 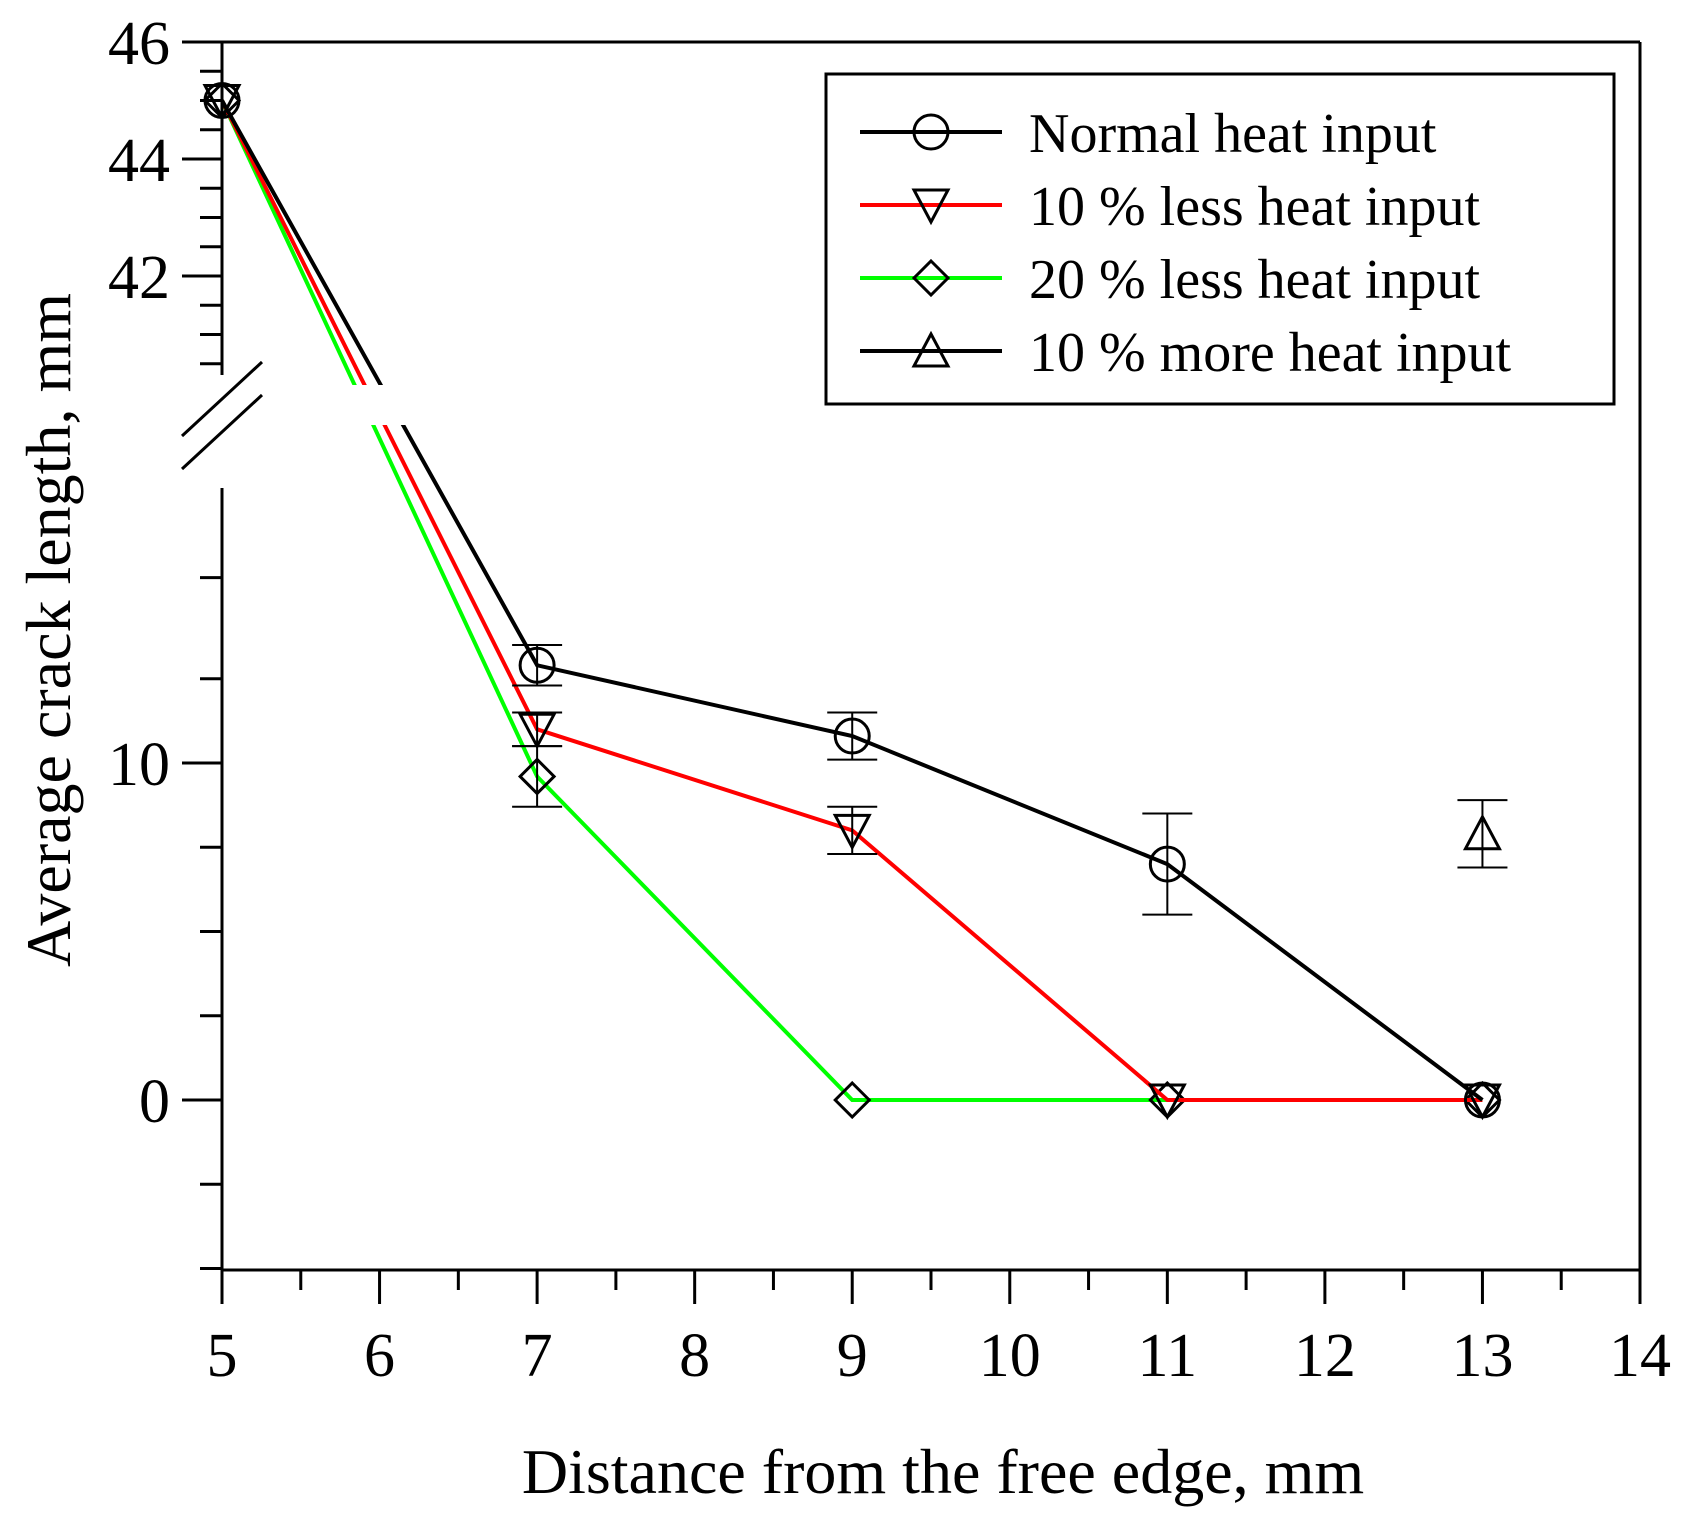 I want to click on y-tick-label: 0, so click(x=154, y=1102).